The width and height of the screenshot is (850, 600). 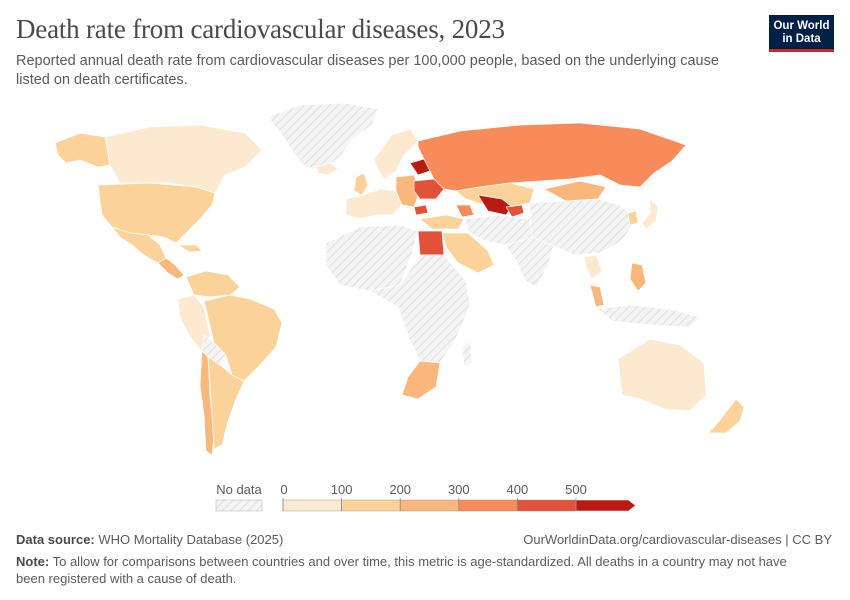 What do you see at coordinates (33, 561) in the screenshot?
I see `note-label: Note:` at bounding box center [33, 561].